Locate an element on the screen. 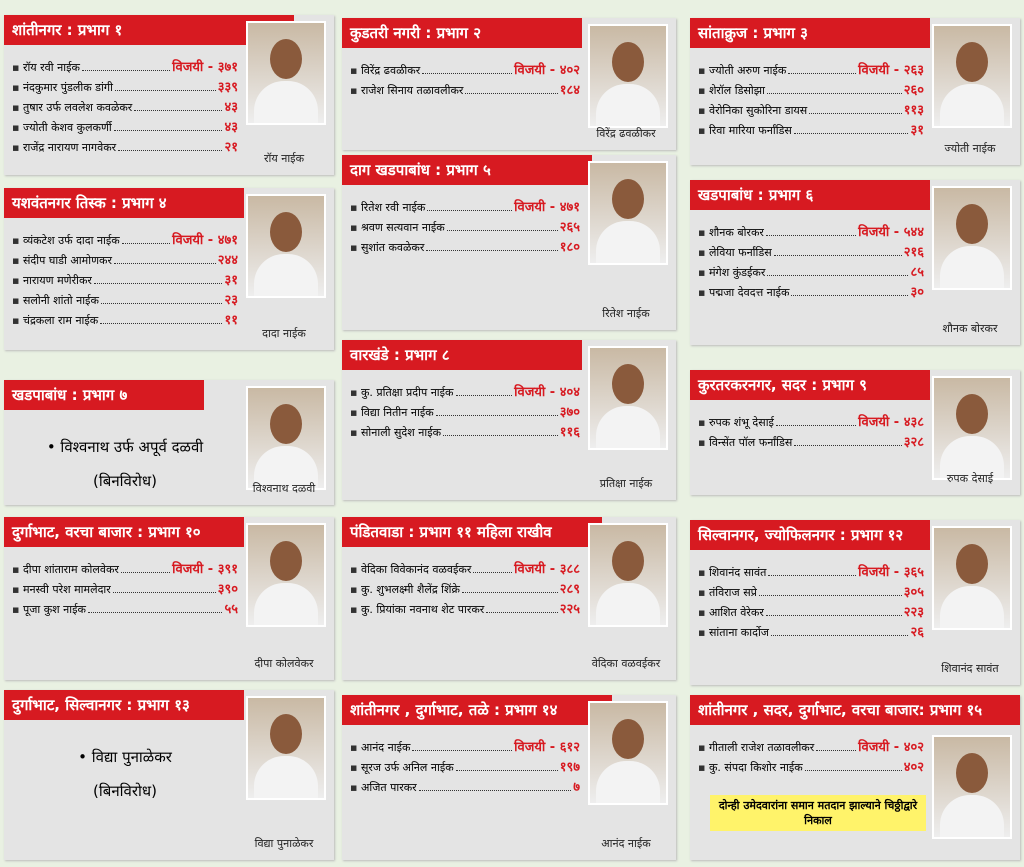 The height and width of the screenshot is (867, 1024). candidate-row: कु. शुभलक्ष्मी शैलेंद्र शिंक्रे २८९ is located at coordinates (465, 587).